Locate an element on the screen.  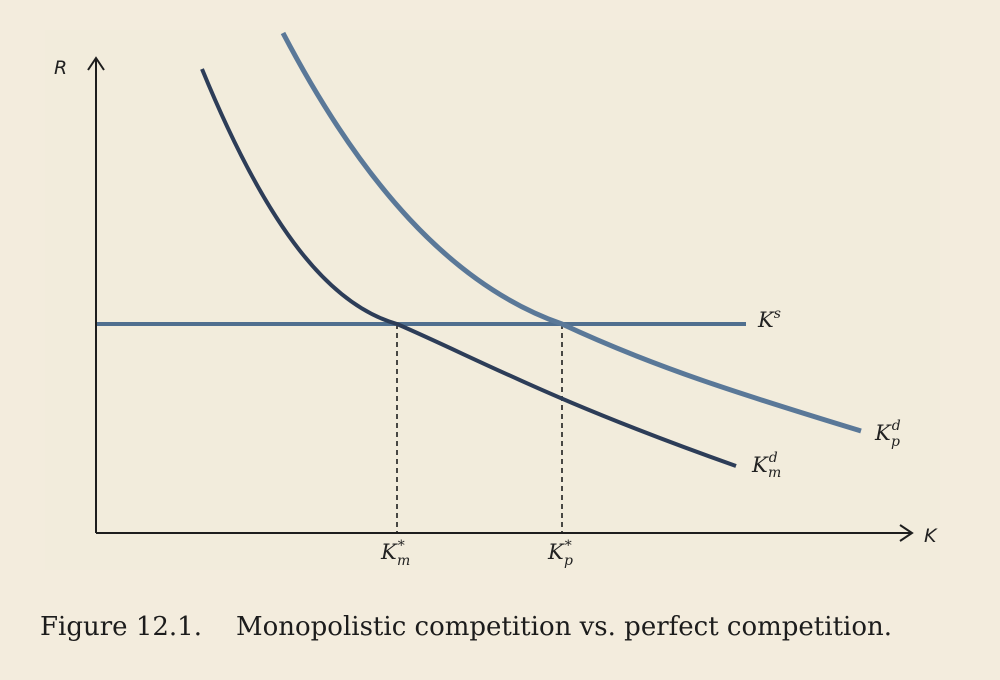
tick-label-k-m-star: K* m is located at coordinates (395, 553).